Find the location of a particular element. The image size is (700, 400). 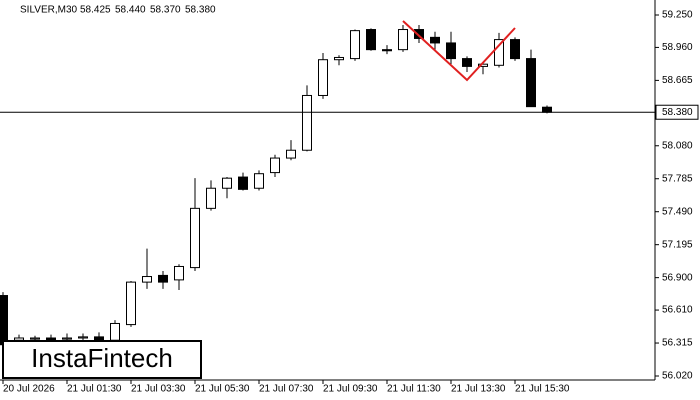

x-tick-label: 21 Jul 05:30 is located at coordinates (222, 389).